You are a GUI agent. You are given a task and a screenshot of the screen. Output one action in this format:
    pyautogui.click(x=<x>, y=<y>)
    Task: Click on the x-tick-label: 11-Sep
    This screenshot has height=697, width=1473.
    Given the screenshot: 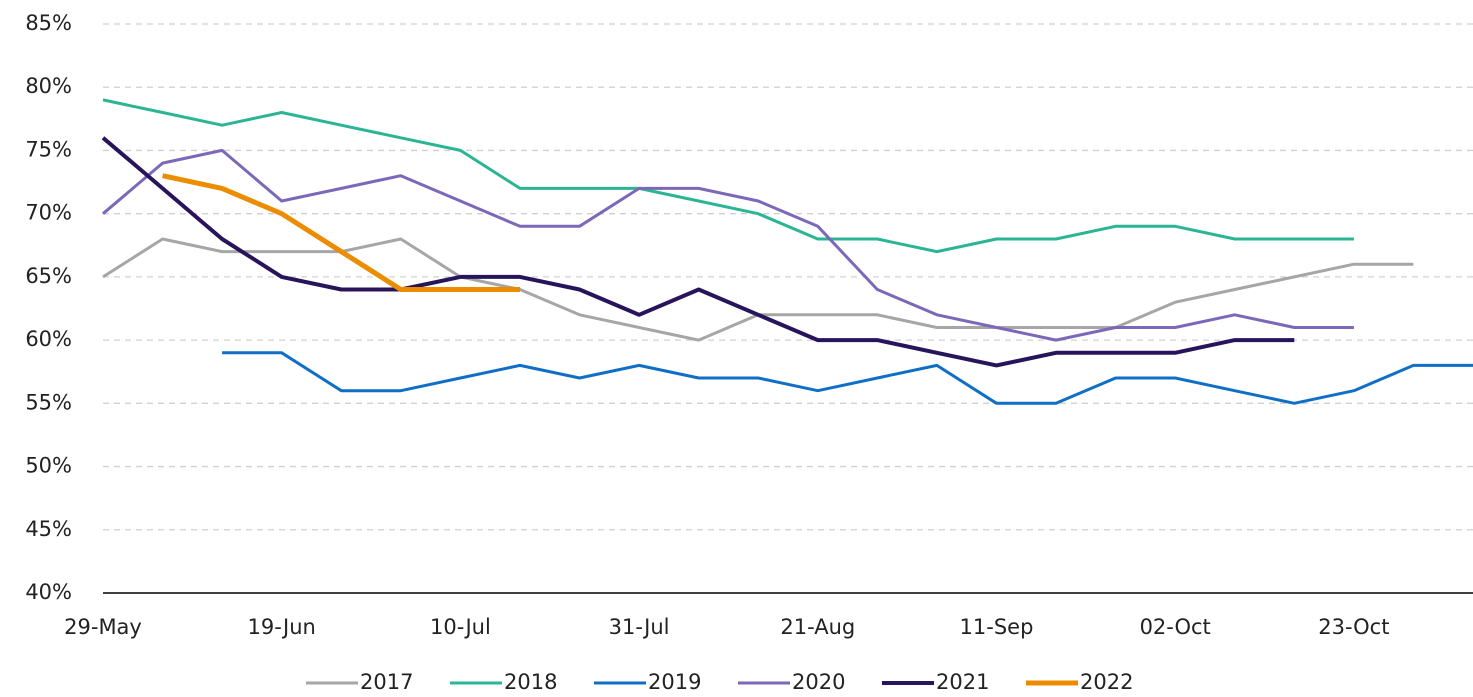 What is the action you would take?
    pyautogui.click(x=997, y=627)
    